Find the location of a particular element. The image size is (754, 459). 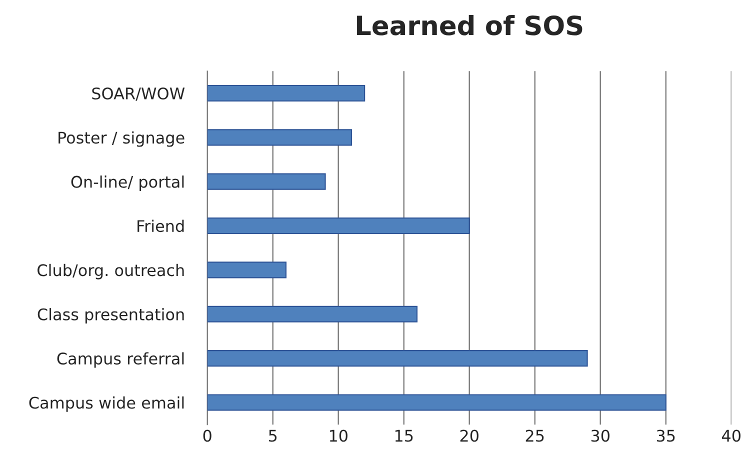

y-tick-label: On-line/ portal is located at coordinates (127, 183).